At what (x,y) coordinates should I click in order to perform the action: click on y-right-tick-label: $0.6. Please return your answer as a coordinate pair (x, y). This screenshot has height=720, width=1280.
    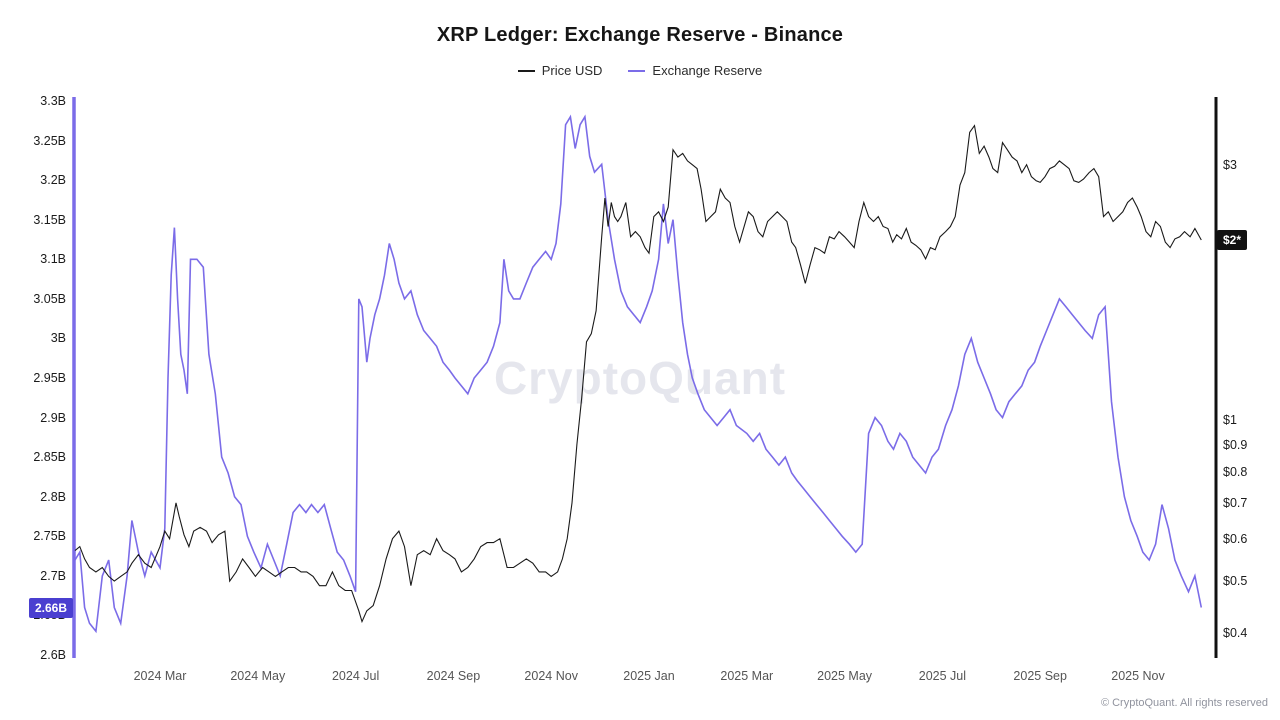
    Looking at the image, I should click on (1235, 538).